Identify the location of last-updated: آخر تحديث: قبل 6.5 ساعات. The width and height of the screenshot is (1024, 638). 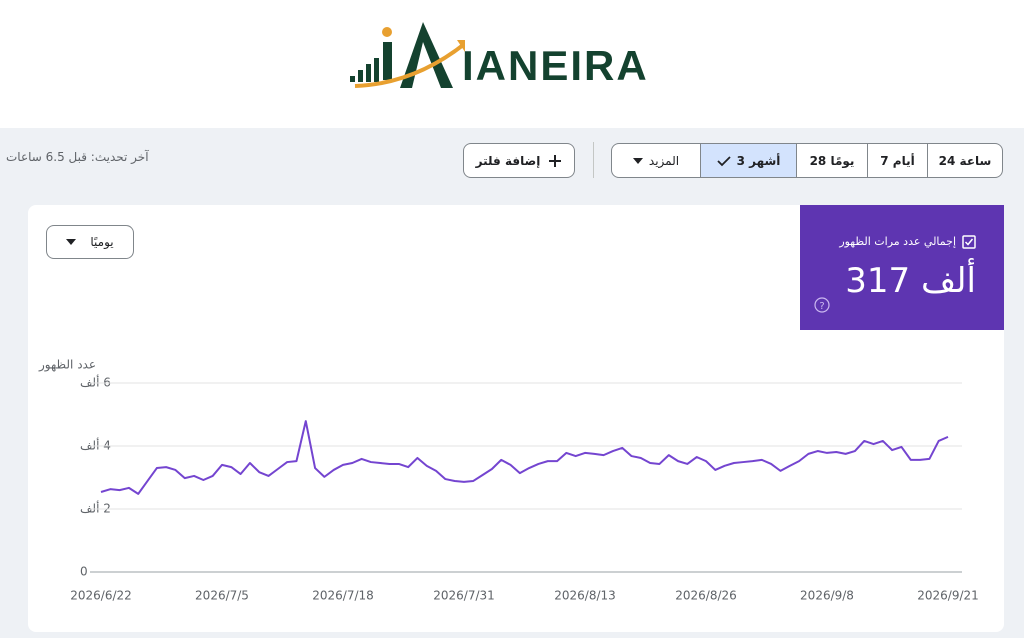
(77, 157).